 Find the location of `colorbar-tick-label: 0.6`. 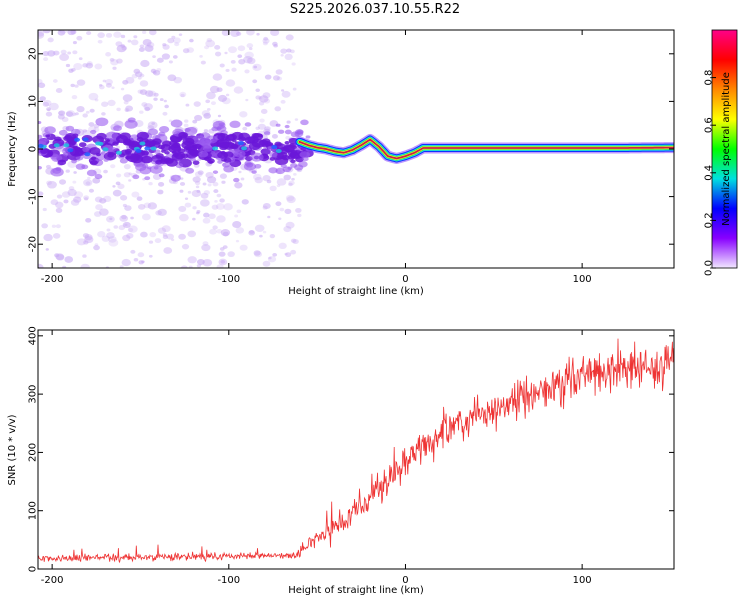

colorbar-tick-label: 0.6 is located at coordinates (709, 125).